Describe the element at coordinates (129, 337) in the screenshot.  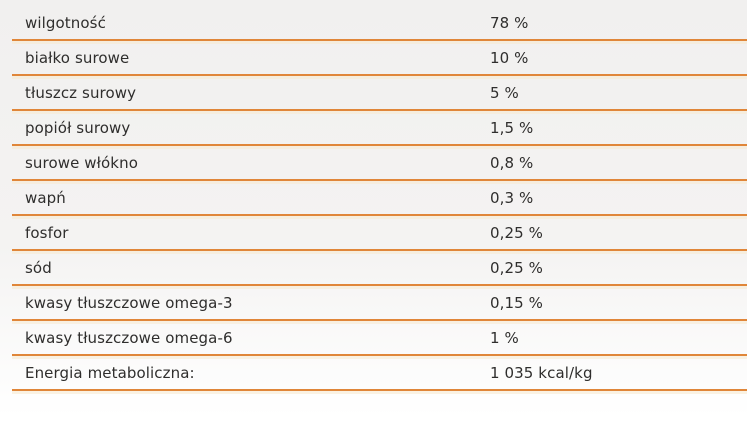
I see `nutrient-label: kwasy tłuszczowe omega-6` at that location.